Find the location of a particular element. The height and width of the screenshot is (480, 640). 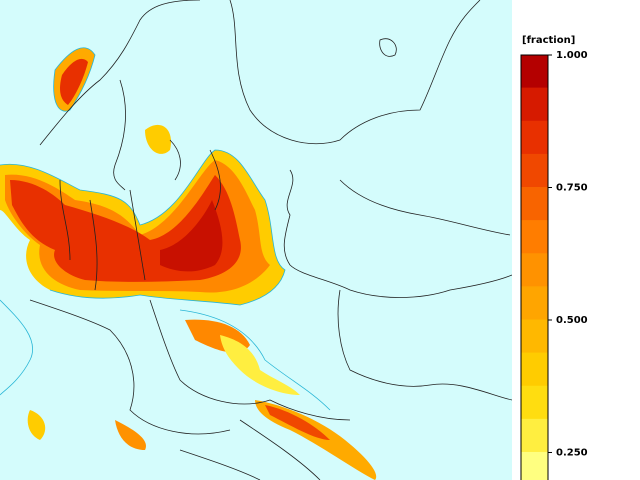

colorbar-tick-label: 0.250 is located at coordinates (572, 452).